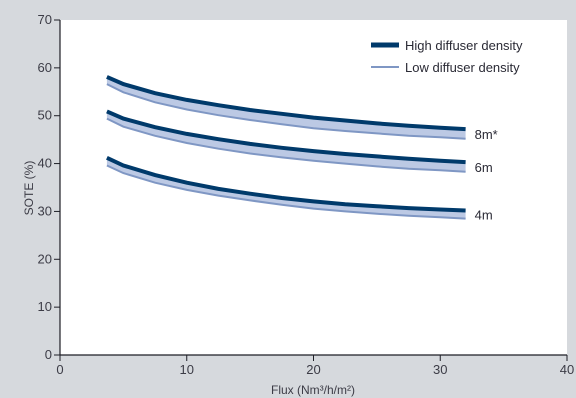 The width and height of the screenshot is (576, 398). What do you see at coordinates (59, 369) in the screenshot?
I see `x-tick-label: 0` at bounding box center [59, 369].